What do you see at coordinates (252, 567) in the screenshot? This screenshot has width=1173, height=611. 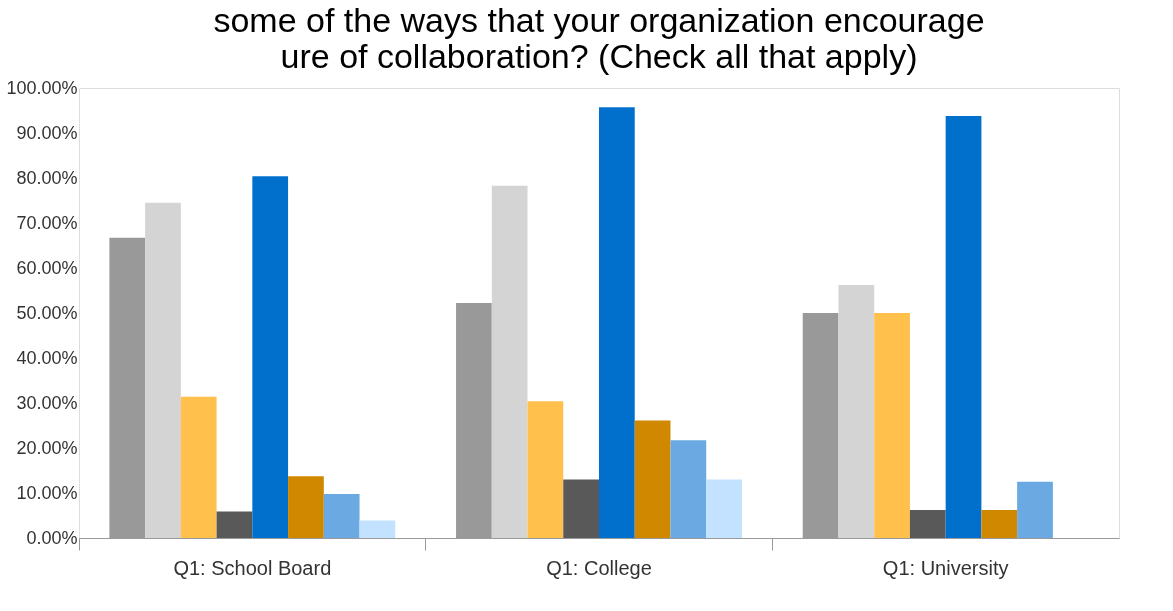 I see `x-tick-label: Q1: School Board` at bounding box center [252, 567].